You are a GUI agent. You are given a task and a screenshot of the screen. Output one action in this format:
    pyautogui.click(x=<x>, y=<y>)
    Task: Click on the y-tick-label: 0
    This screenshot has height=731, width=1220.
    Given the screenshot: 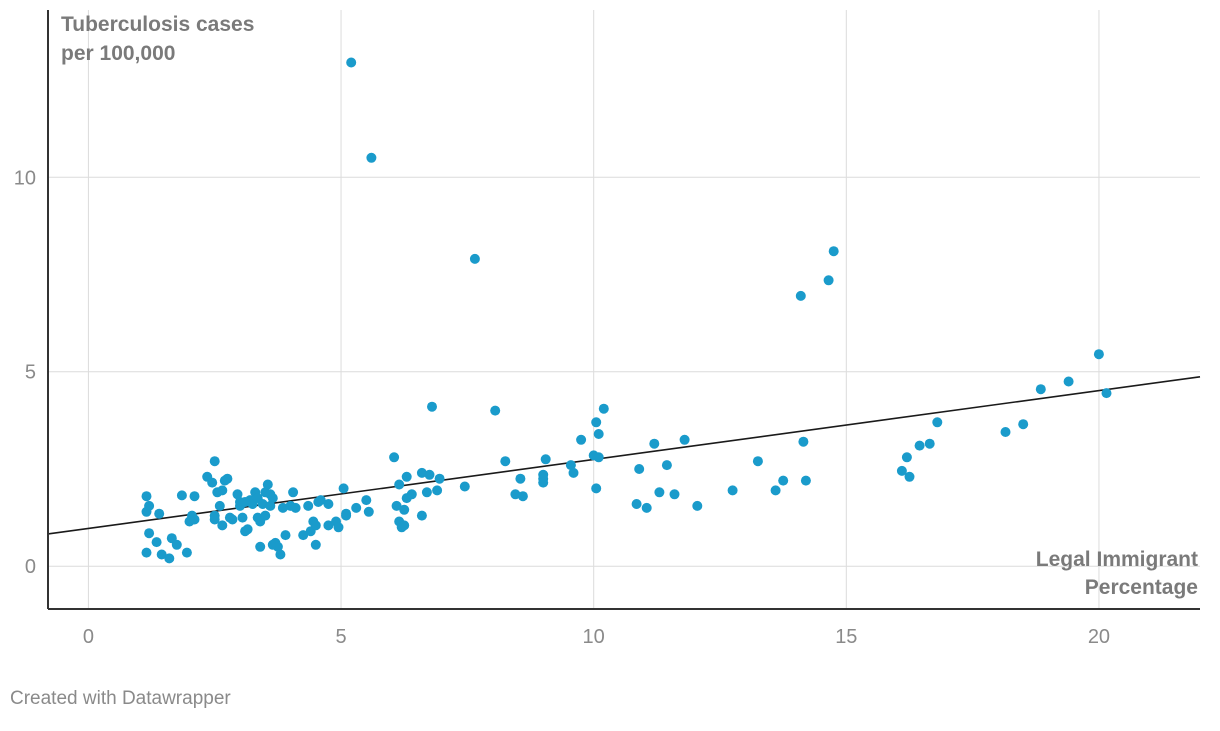 What is the action you would take?
    pyautogui.click(x=30, y=567)
    